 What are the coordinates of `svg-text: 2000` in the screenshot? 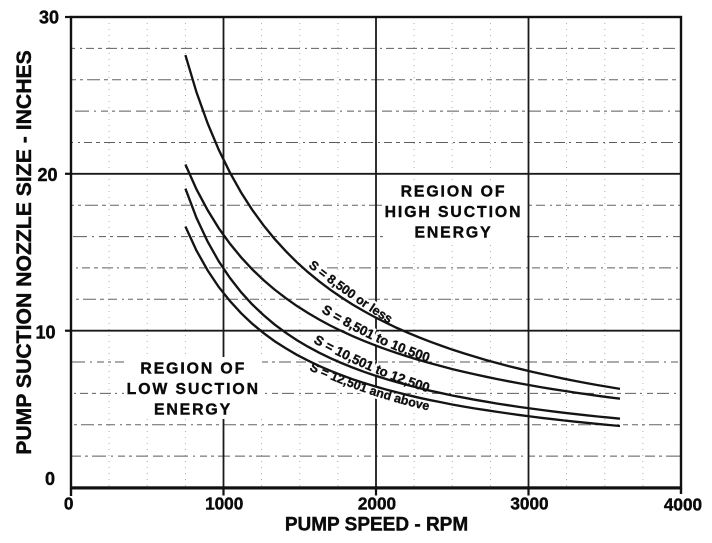 It's located at (377, 503).